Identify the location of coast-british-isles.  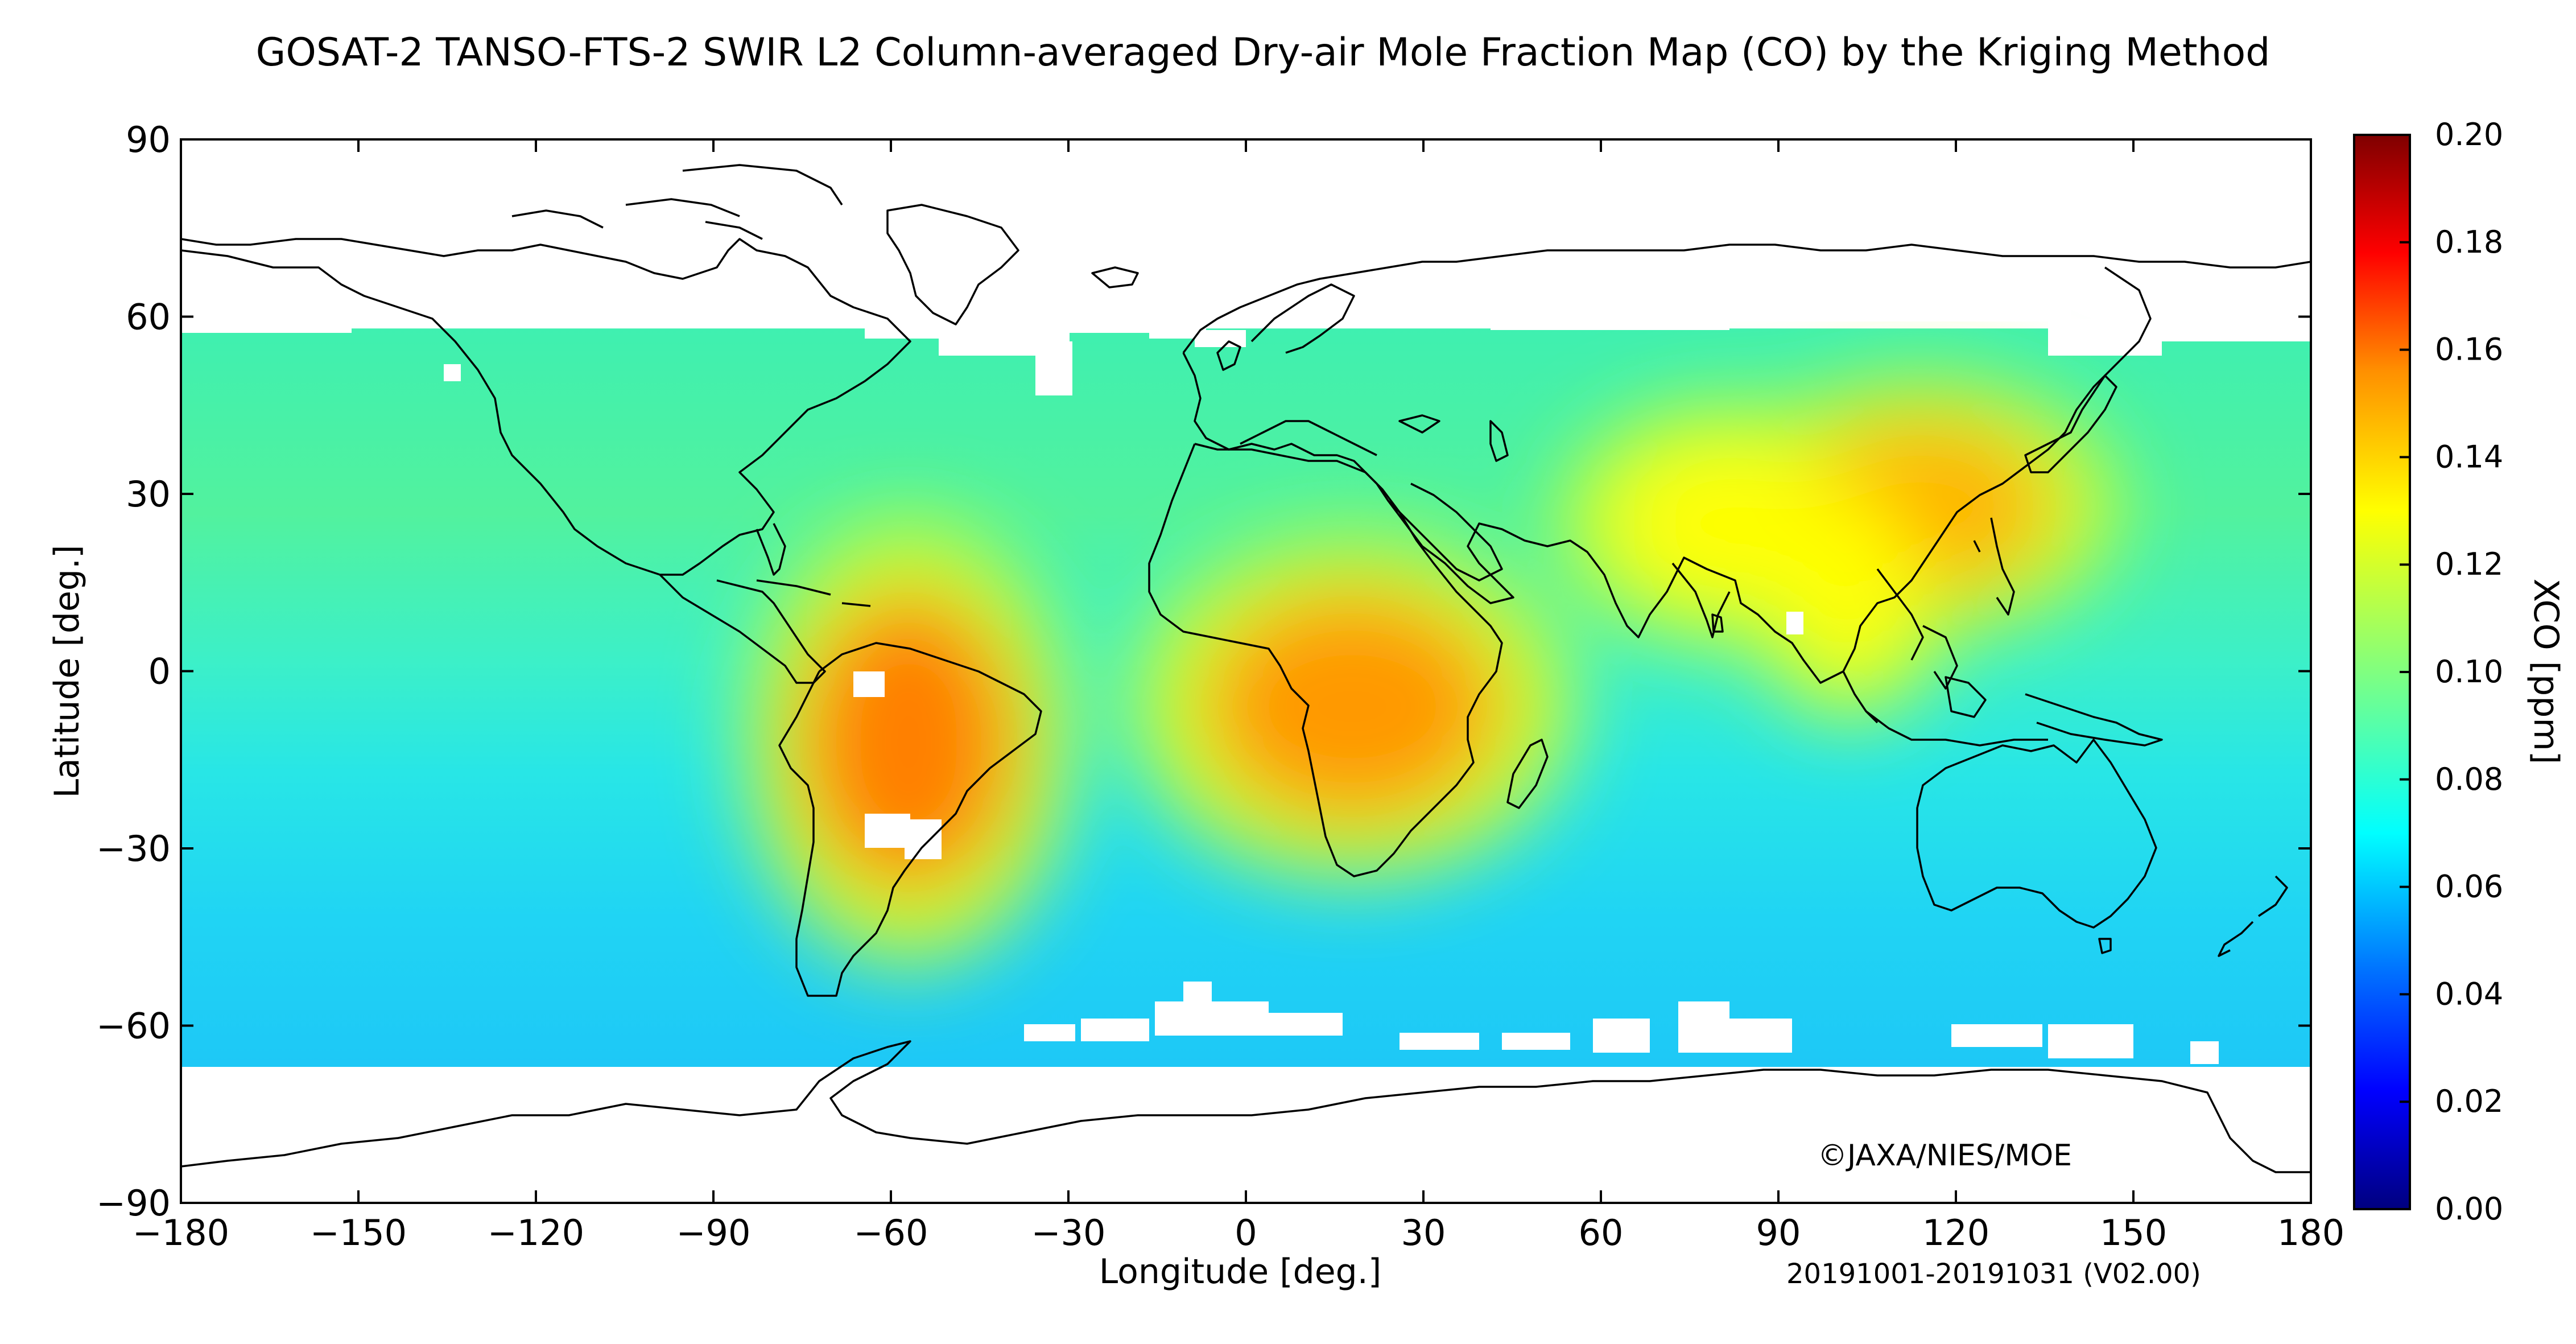
(1229, 356).